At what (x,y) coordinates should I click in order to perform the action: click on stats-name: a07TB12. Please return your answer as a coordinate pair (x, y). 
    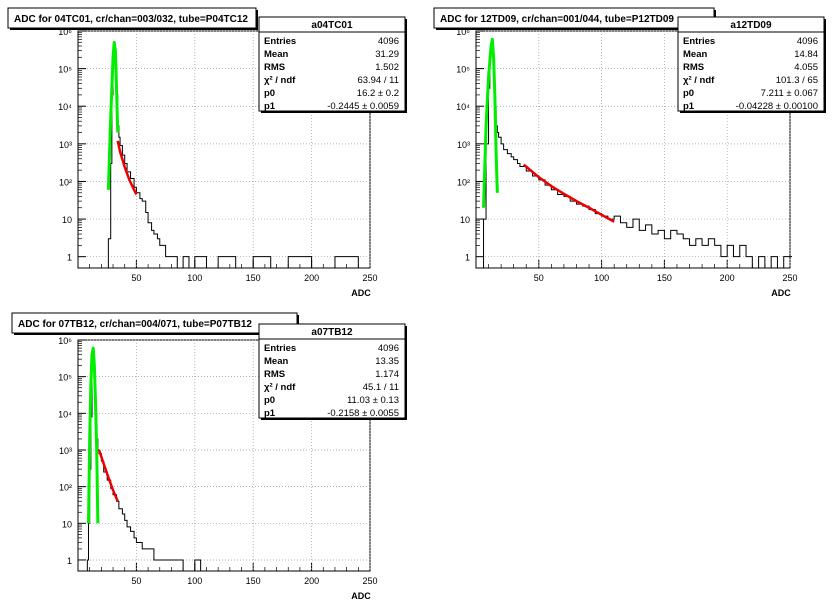
    Looking at the image, I should click on (332, 332).